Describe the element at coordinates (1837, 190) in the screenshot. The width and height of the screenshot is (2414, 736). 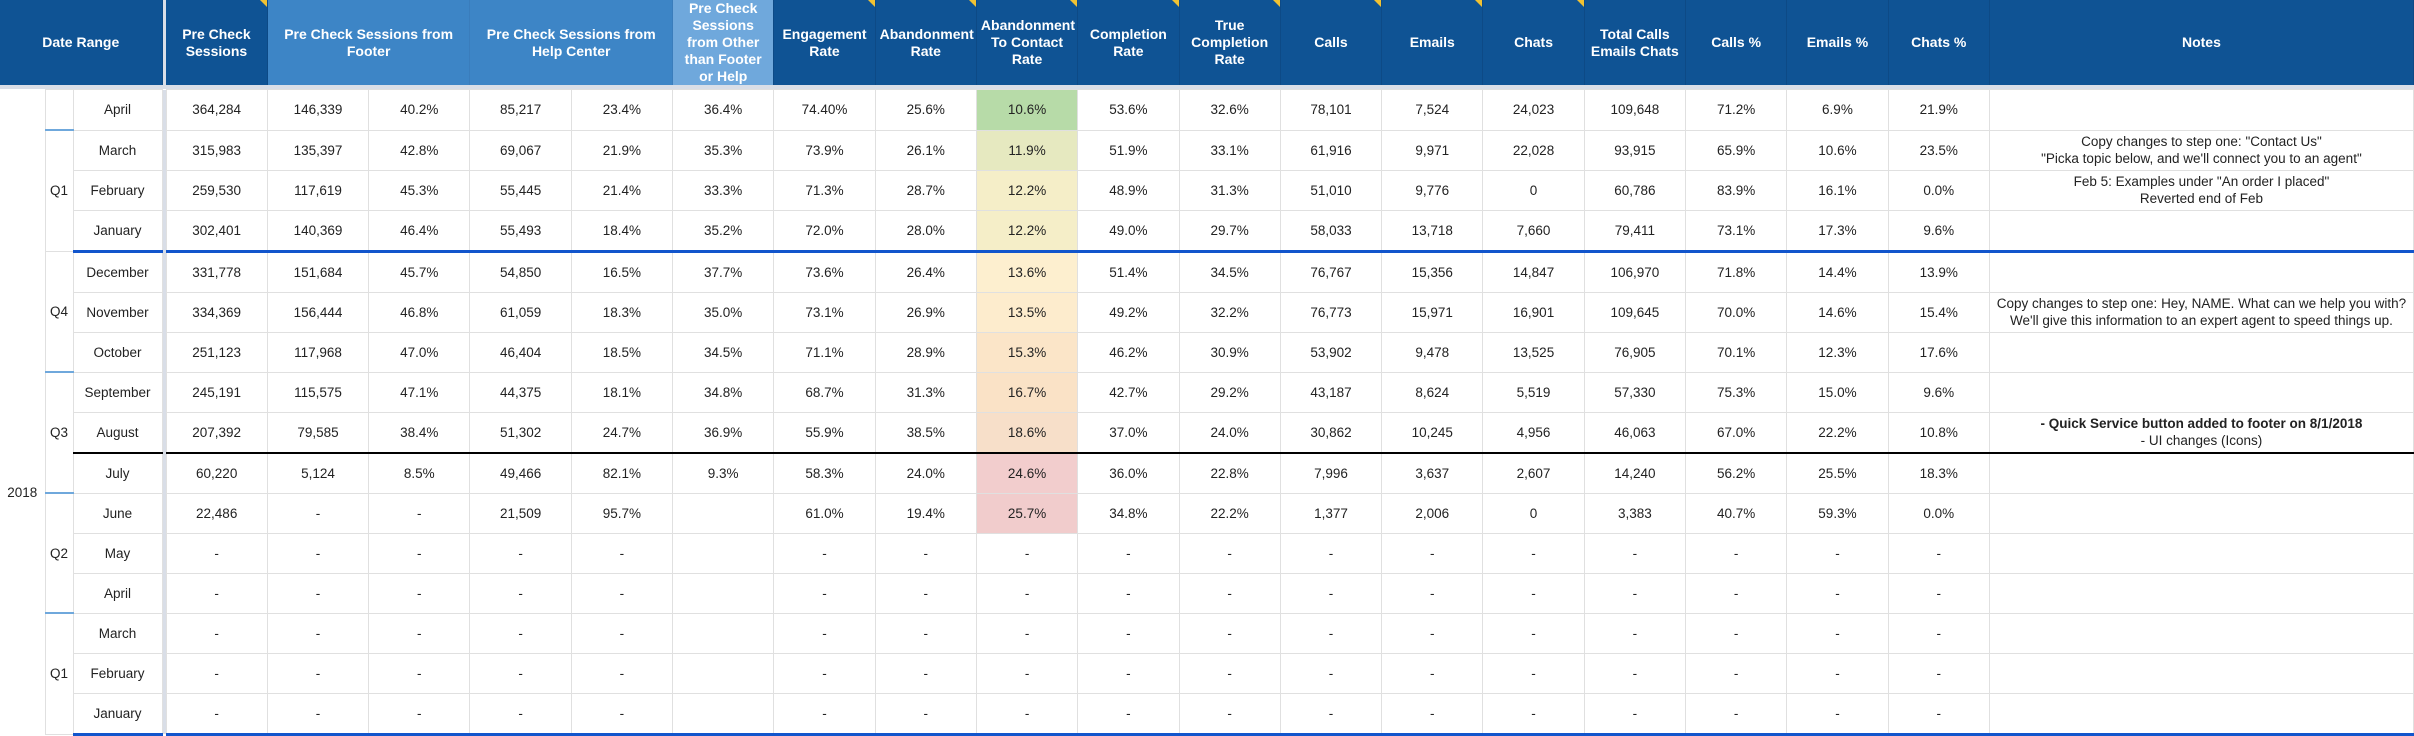
I see `data-cell: 16.1%` at that location.